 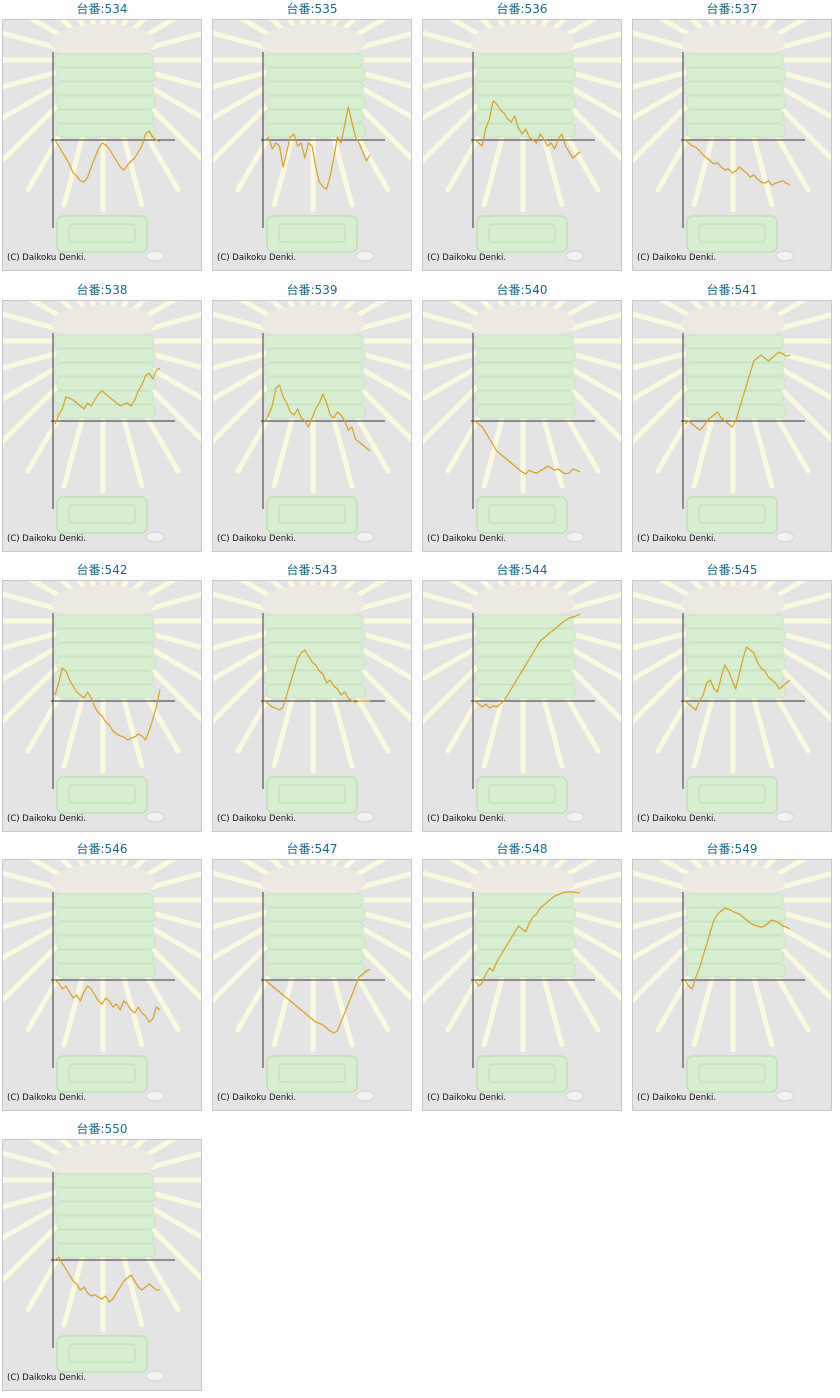 What do you see at coordinates (312, 9) in the screenshot?
I see `machine-number-link: 台番:535` at bounding box center [312, 9].